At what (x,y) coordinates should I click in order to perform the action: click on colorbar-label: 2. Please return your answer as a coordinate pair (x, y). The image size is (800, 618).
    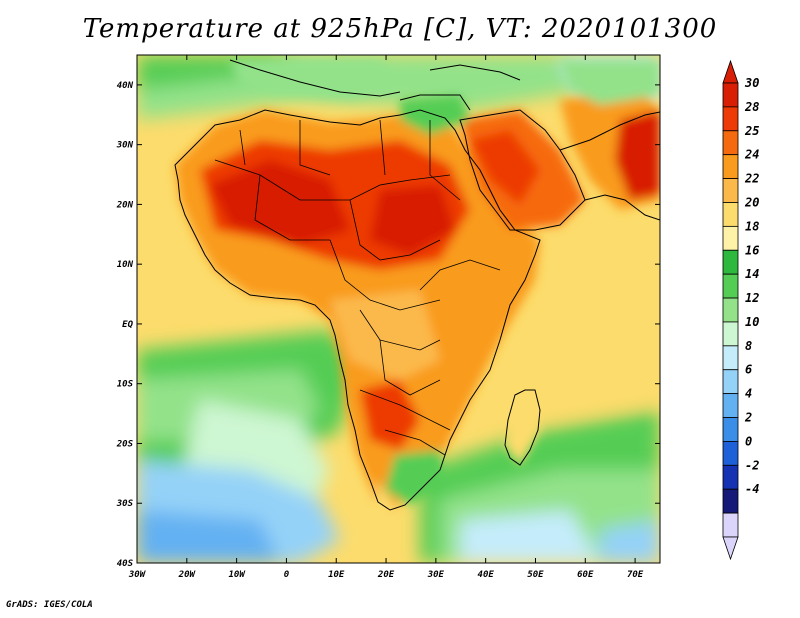
    Looking at the image, I should click on (748, 418).